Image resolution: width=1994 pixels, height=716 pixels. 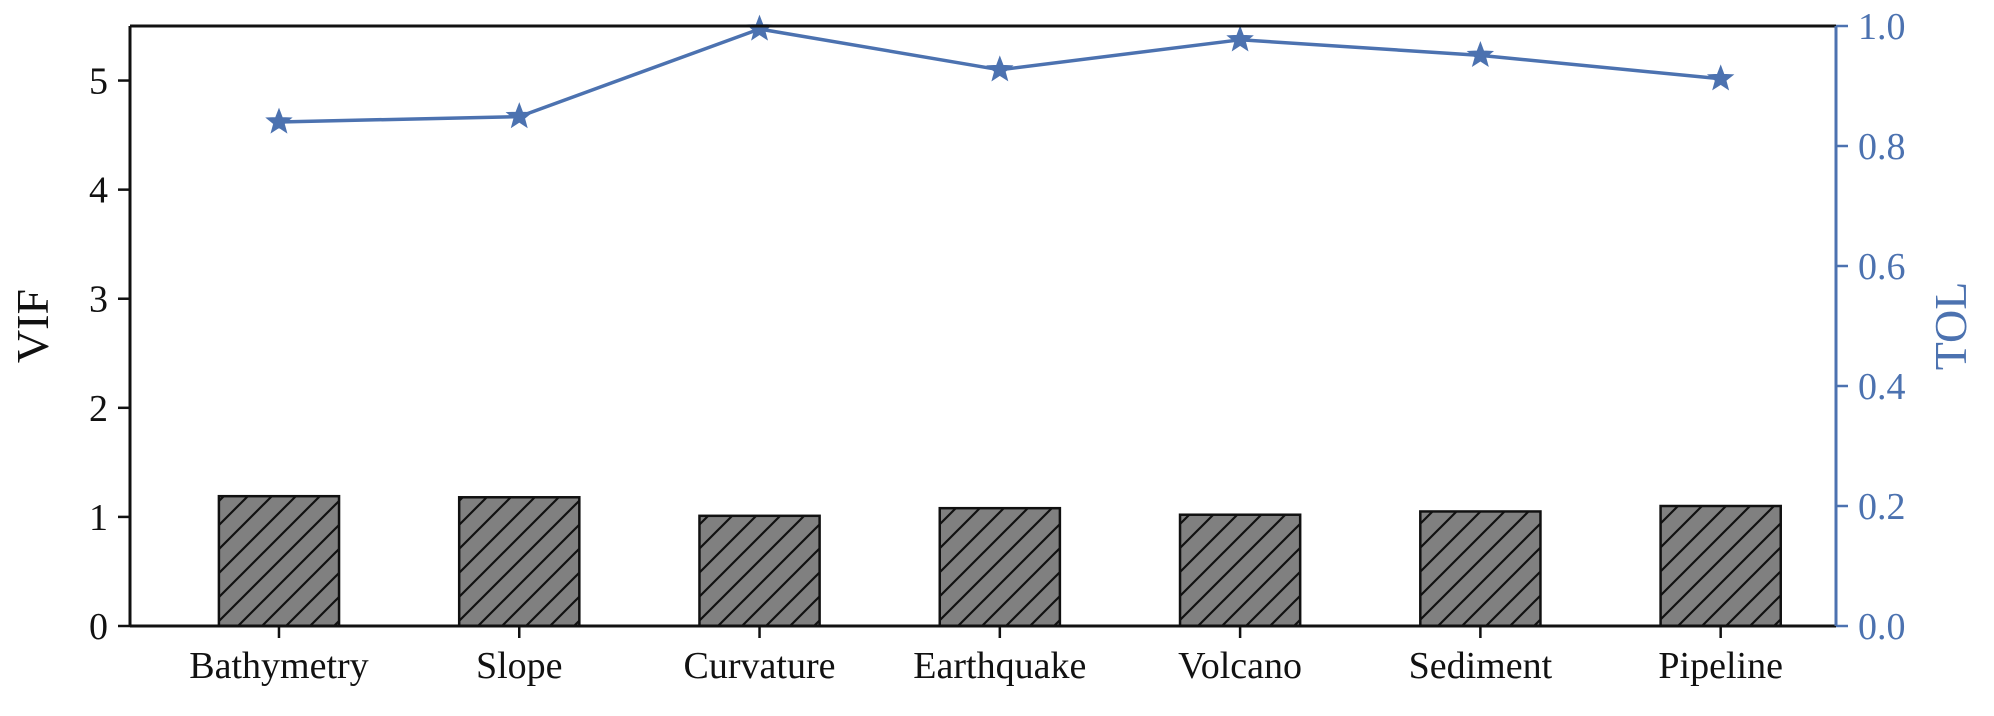 I want to click on tol-point-volcano, so click(x=1240, y=38).